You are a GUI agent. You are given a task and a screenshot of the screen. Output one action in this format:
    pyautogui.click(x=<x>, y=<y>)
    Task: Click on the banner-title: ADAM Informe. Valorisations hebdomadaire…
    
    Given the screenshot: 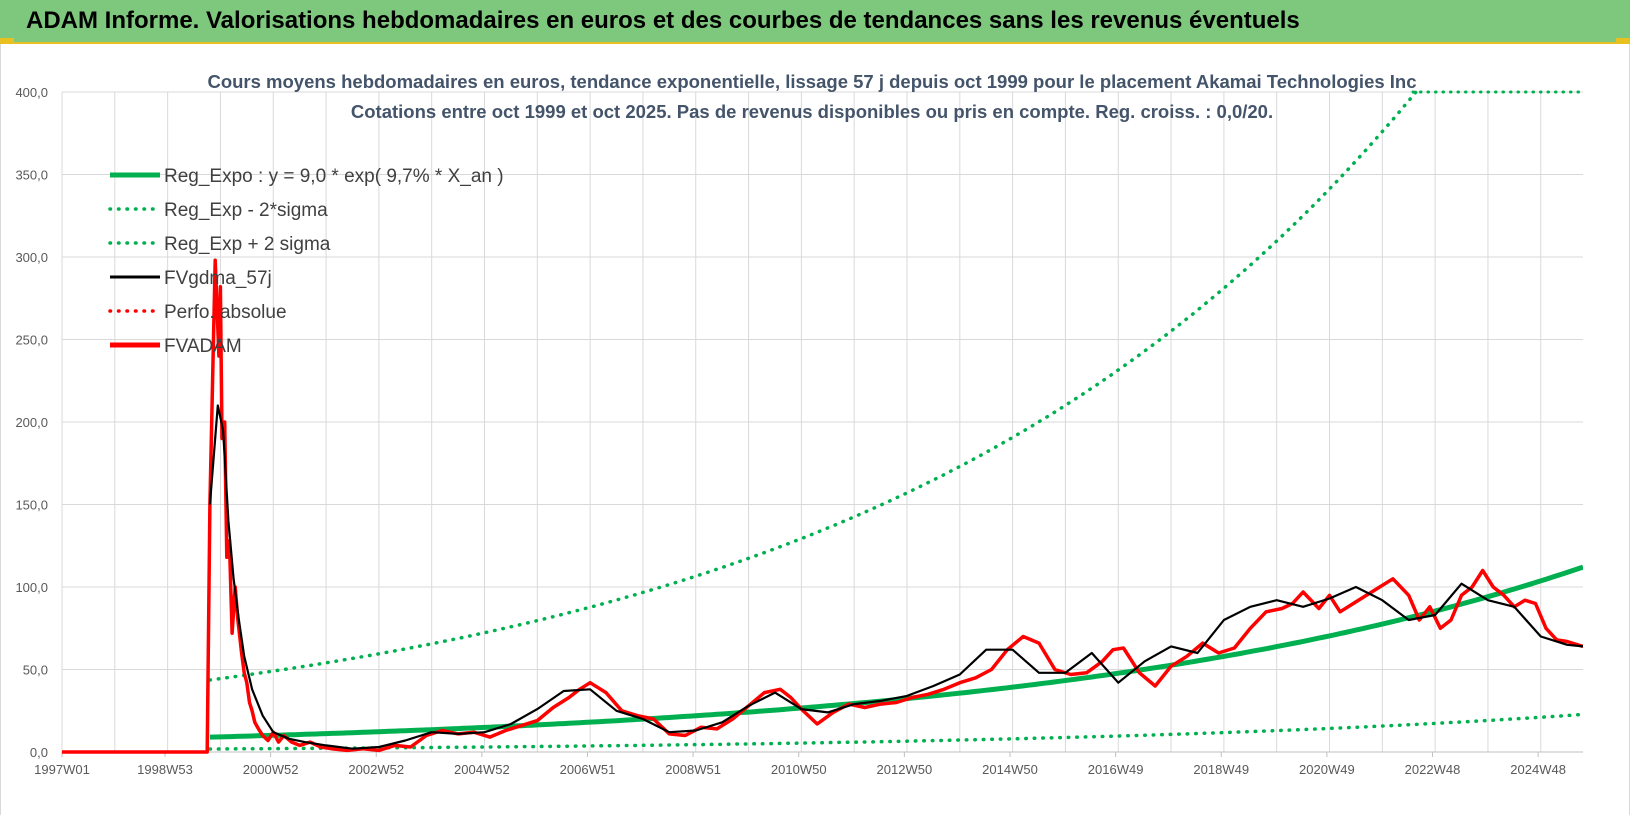 What is the action you would take?
    pyautogui.click(x=663, y=20)
    